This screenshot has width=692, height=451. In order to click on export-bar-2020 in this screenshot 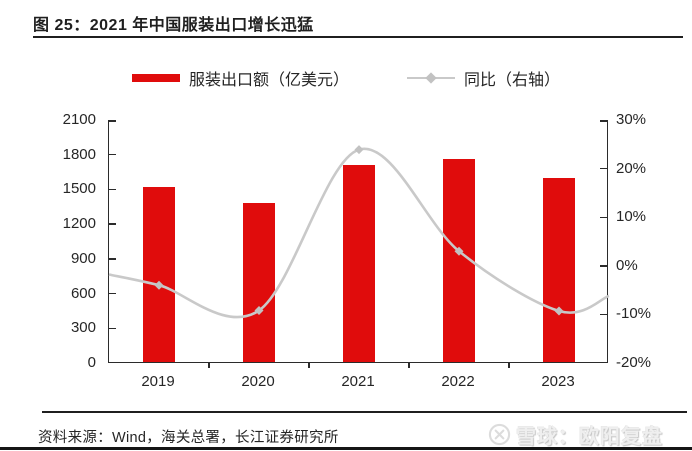, I will do `click(259, 282)`.